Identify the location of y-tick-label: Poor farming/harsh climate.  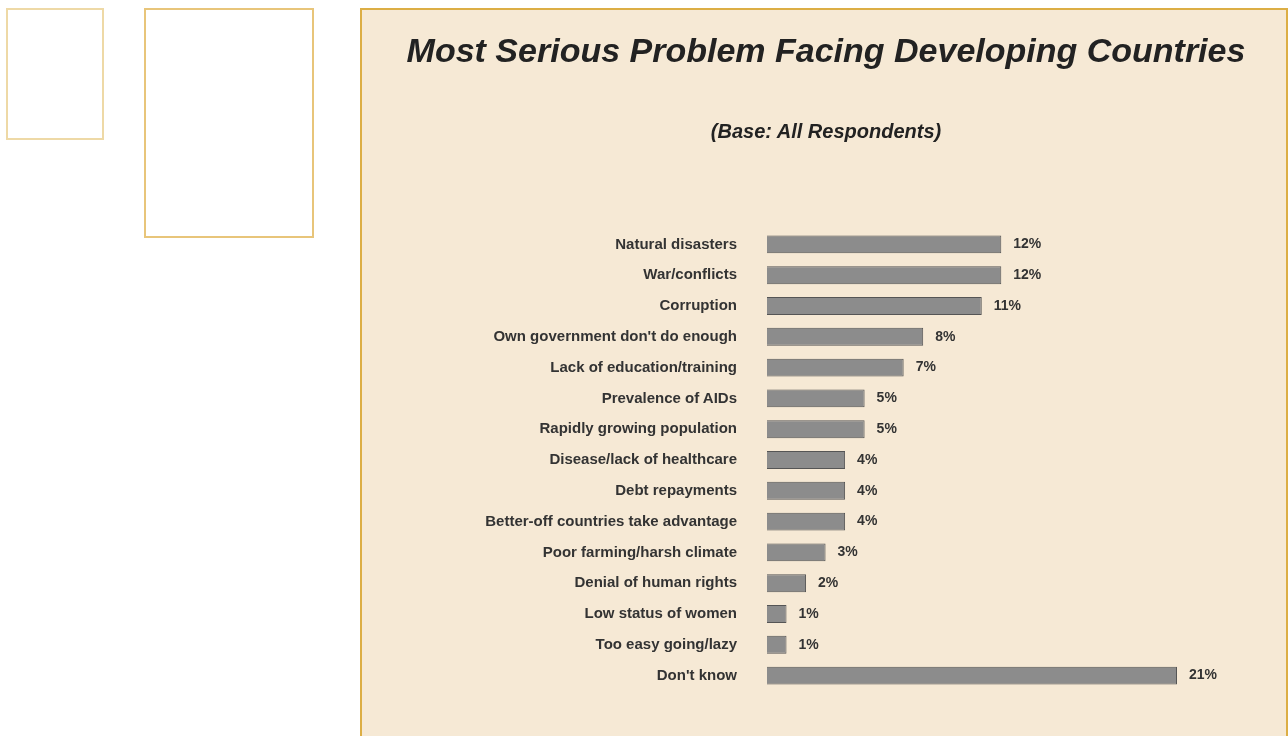
(639, 551).